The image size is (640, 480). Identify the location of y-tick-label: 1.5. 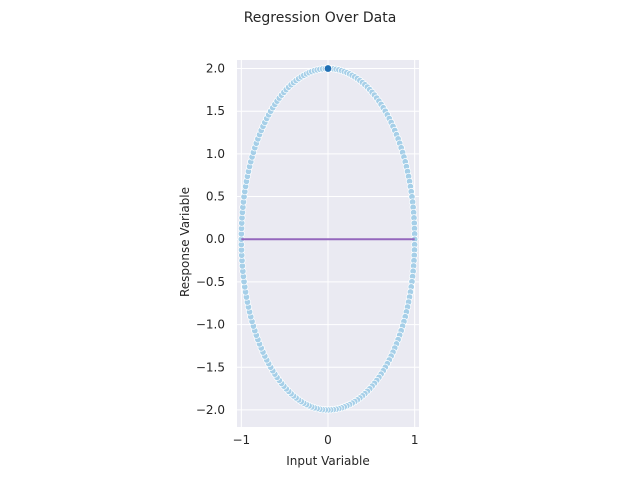
(215, 111).